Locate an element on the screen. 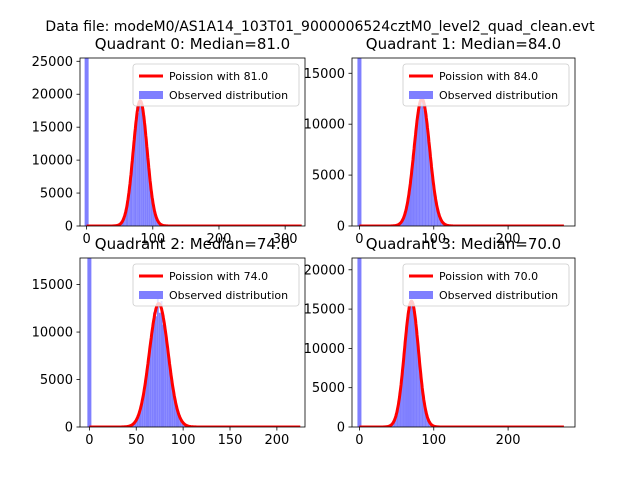  legend-label: Poission with 81.0 is located at coordinates (218, 76).